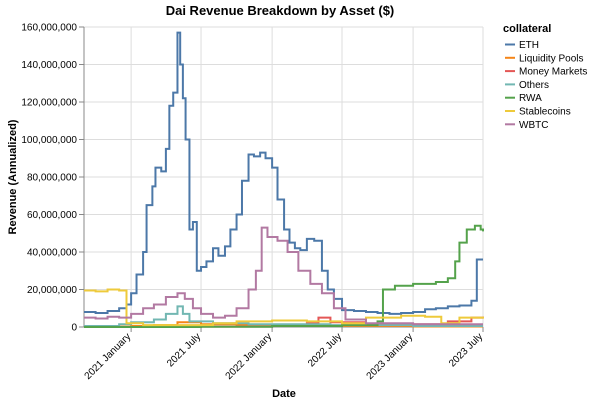 This screenshot has width=593, height=404. What do you see at coordinates (527, 29) in the screenshot?
I see `legend-title: collateral` at bounding box center [527, 29].